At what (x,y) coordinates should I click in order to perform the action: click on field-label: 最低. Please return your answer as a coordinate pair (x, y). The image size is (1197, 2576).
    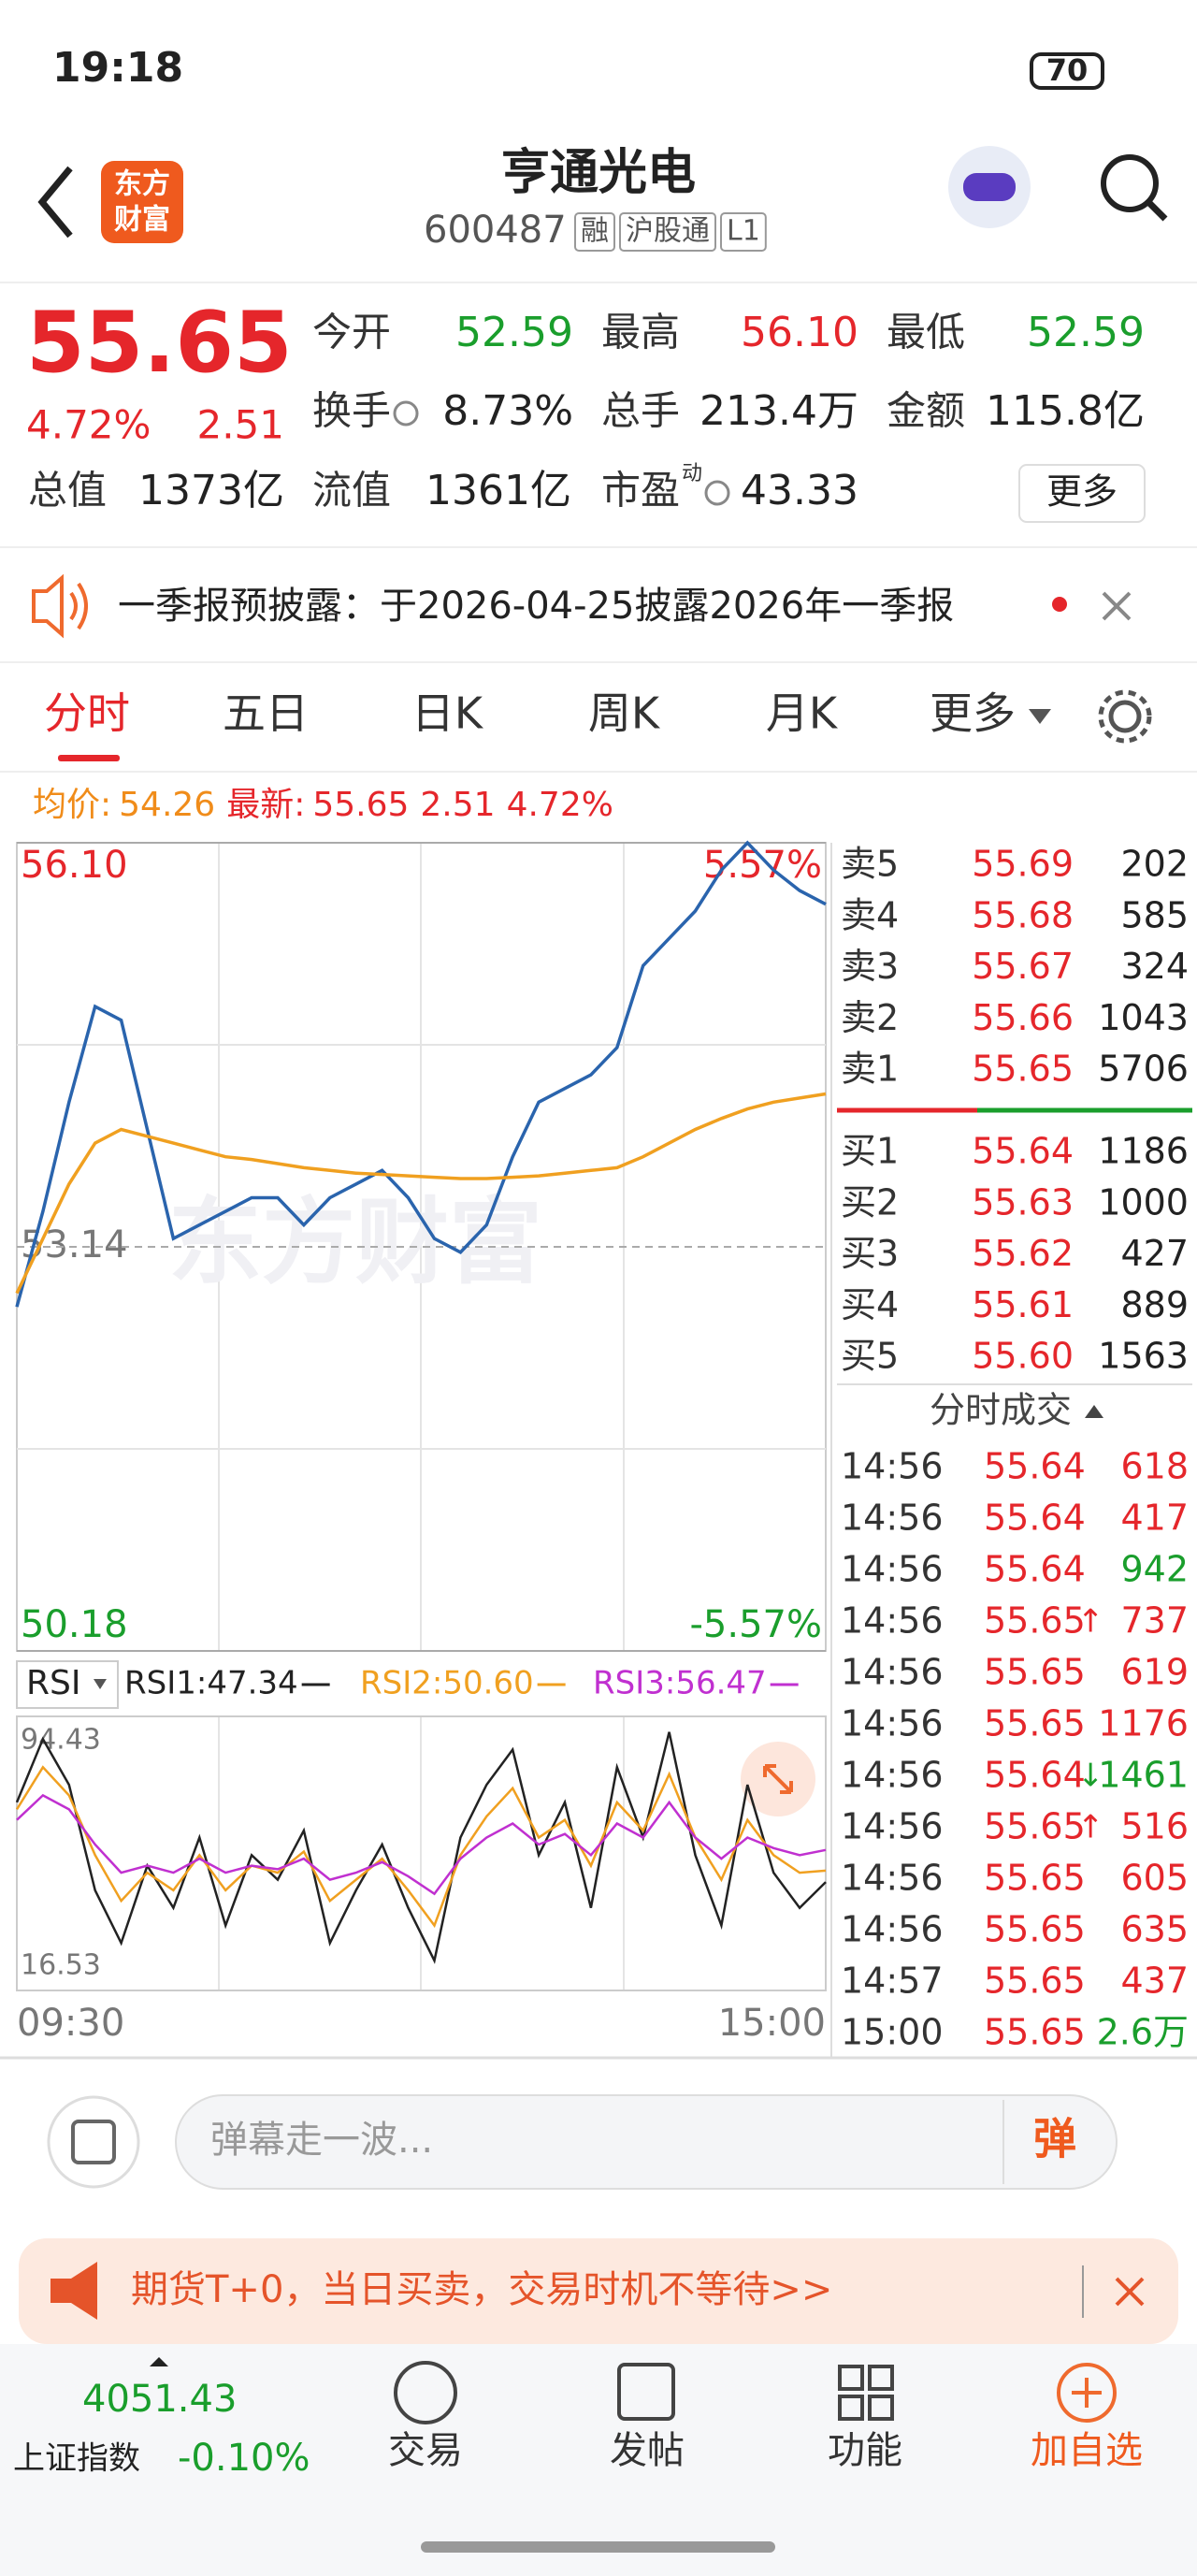
    Looking at the image, I should click on (926, 332).